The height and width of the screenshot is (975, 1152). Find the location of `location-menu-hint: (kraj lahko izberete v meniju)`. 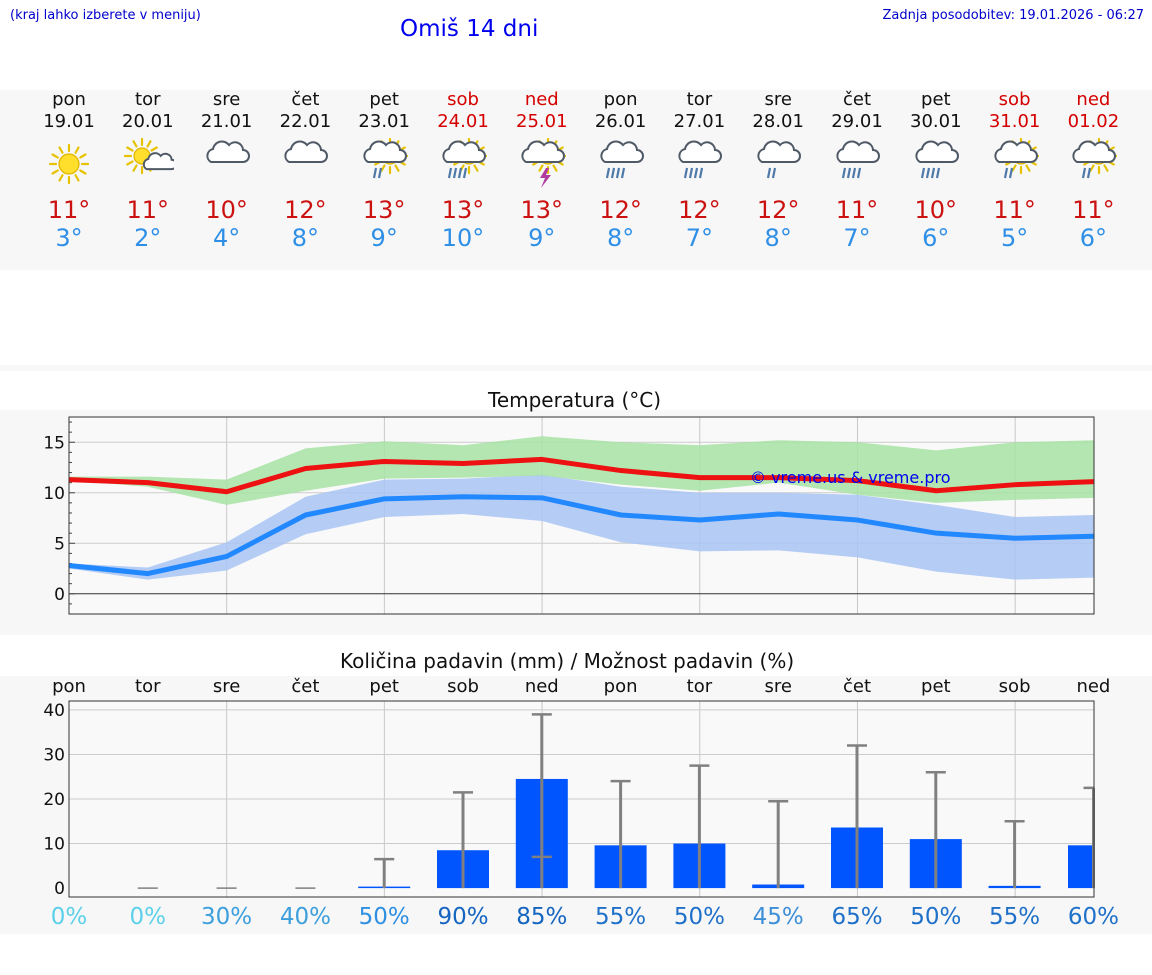

location-menu-hint: (kraj lahko izberete v meniju) is located at coordinates (105, 15).